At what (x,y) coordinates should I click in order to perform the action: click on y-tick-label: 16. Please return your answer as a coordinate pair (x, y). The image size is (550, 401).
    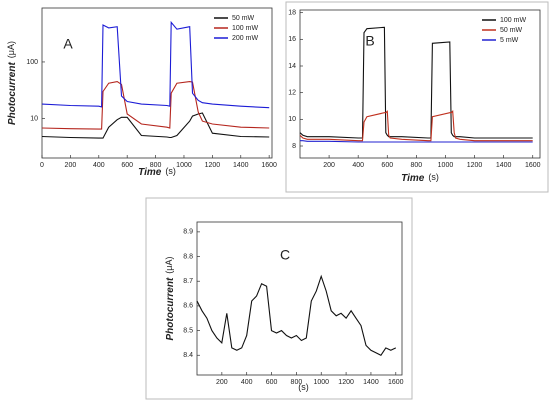
    Looking at the image, I should click on (292, 39).